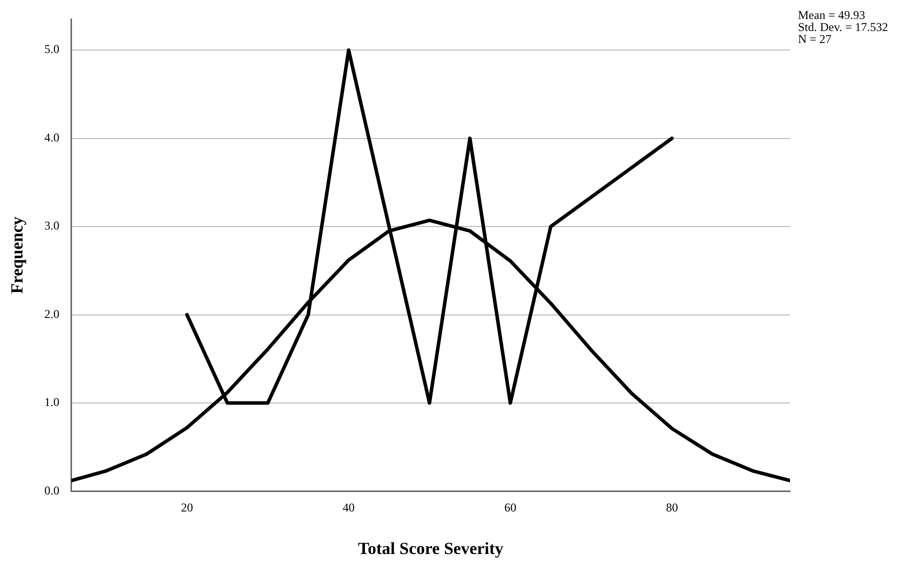  Describe the element at coordinates (17, 255) in the screenshot. I see `y-axis-title: Frequency` at that location.